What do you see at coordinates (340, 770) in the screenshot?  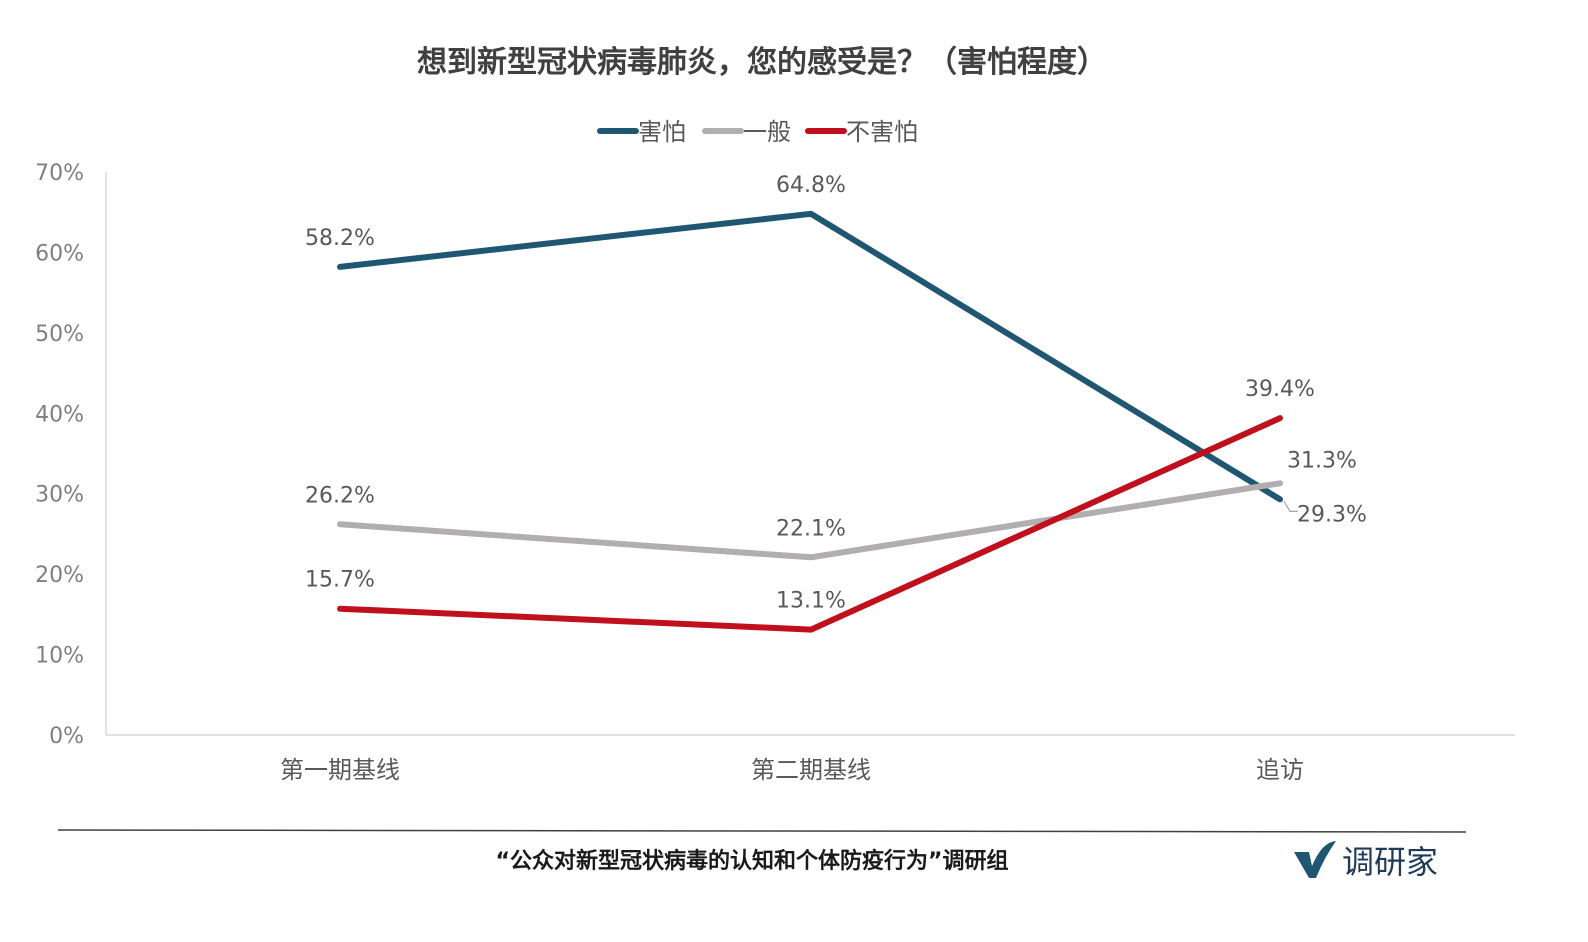 I see `x-tick-label: 第一期基线` at bounding box center [340, 770].